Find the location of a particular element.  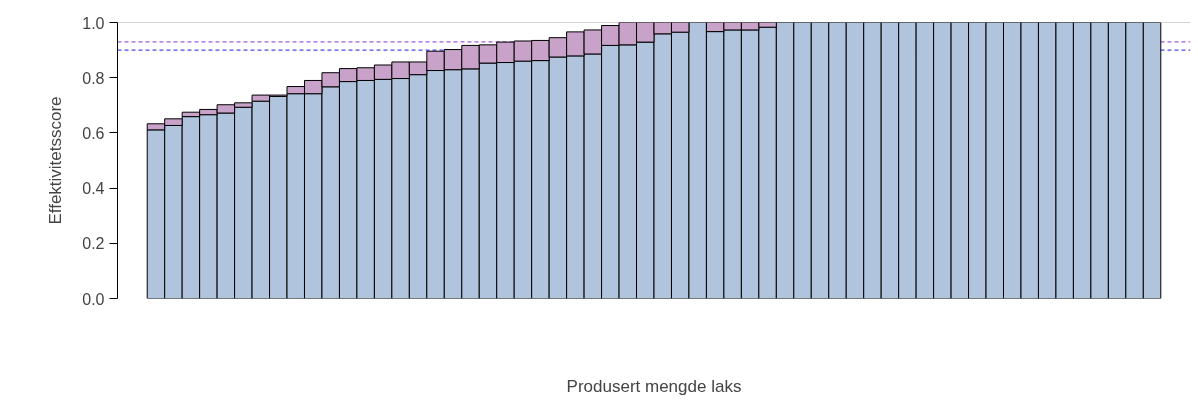

x-axis-title: Produsert mengde laks is located at coordinates (654, 386).